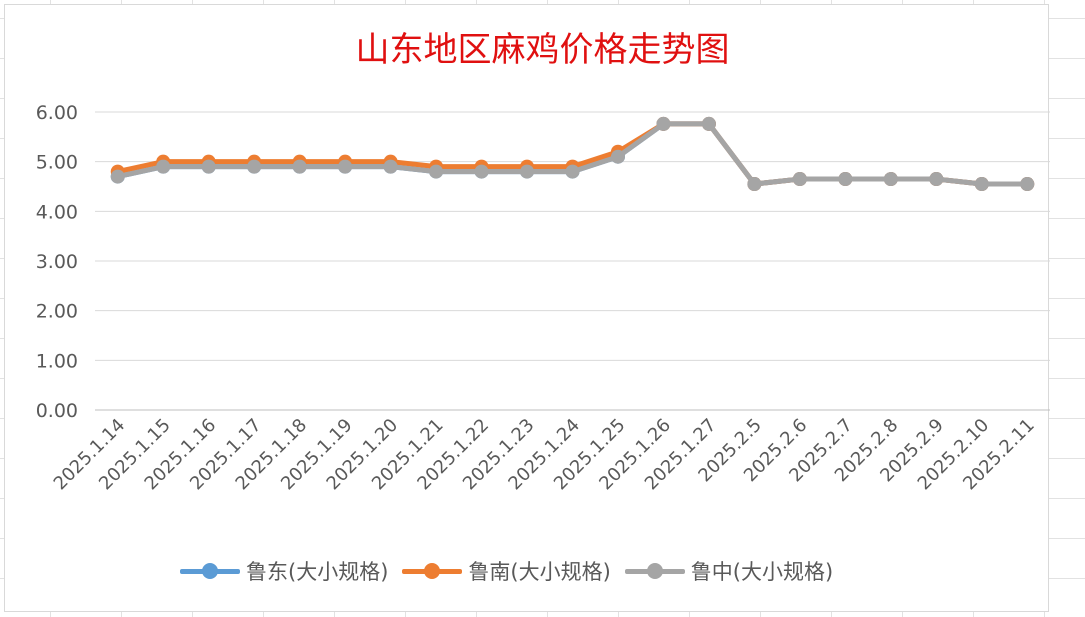  I want to click on legend-swatch-ludong, so click(210, 571).